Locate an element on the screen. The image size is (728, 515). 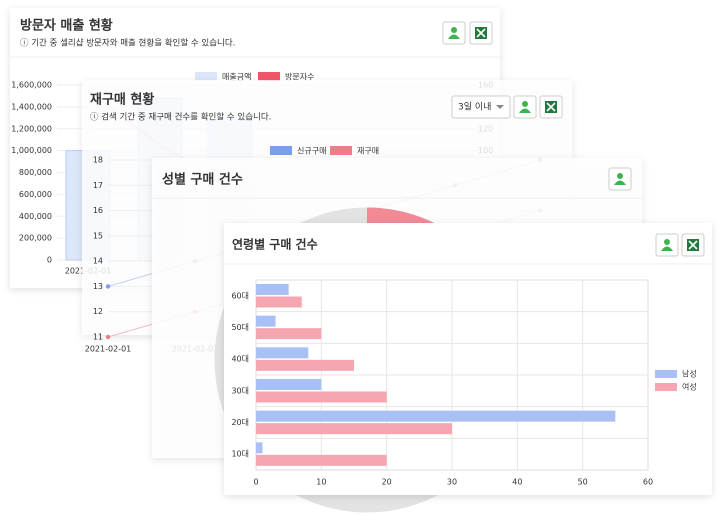
y-tick-label: 400,000 is located at coordinates (35, 216).